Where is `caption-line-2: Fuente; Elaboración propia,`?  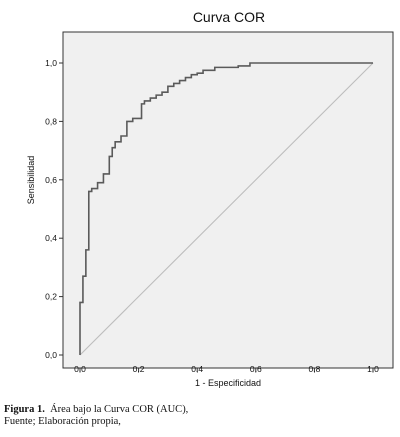
caption-line-2: Fuente; Elaboración propia, is located at coordinates (62, 421).